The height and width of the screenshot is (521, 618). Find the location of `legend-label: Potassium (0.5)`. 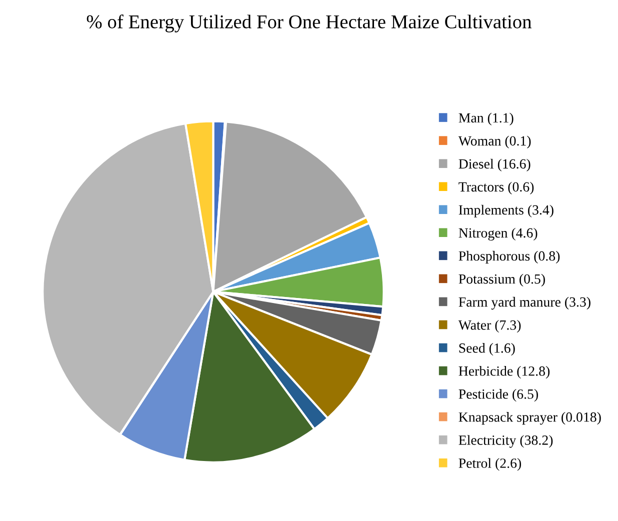

legend-label: Potassium (0.5) is located at coordinates (501, 280).